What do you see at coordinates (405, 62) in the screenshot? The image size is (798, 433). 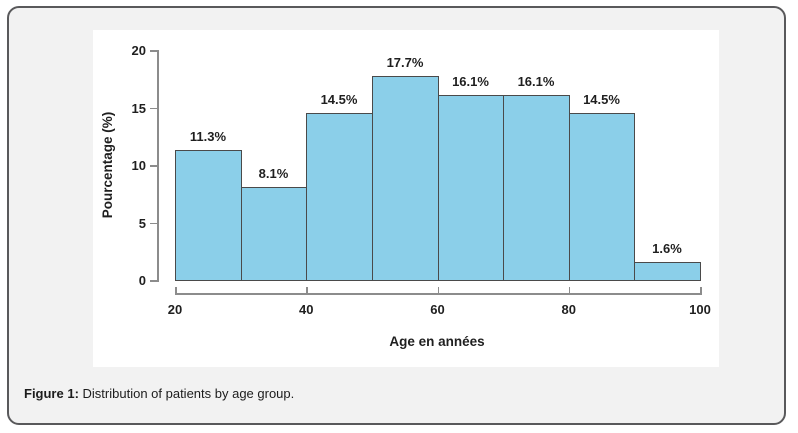 I see `bar-value-label: 17.7%` at bounding box center [405, 62].